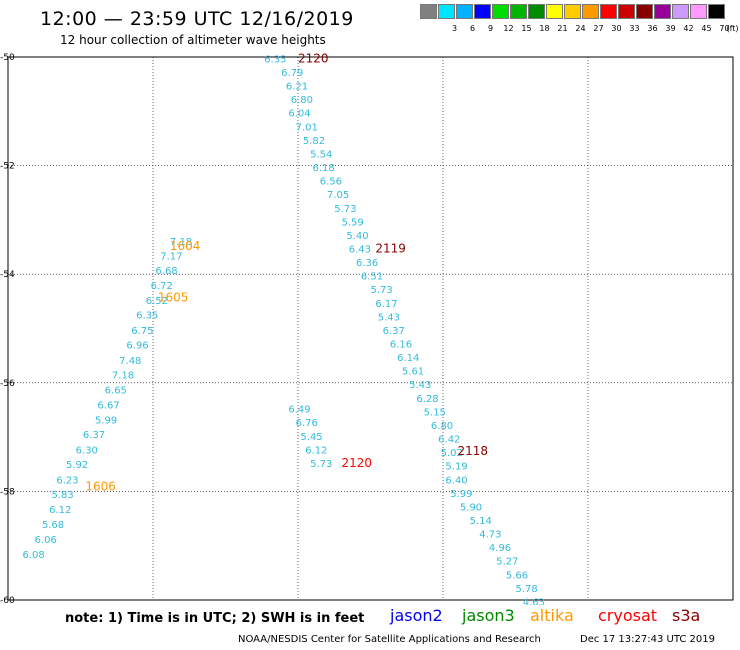 The width and height of the screenshot is (740, 650). I want to click on y-tick-label: -60, so click(7, 600).